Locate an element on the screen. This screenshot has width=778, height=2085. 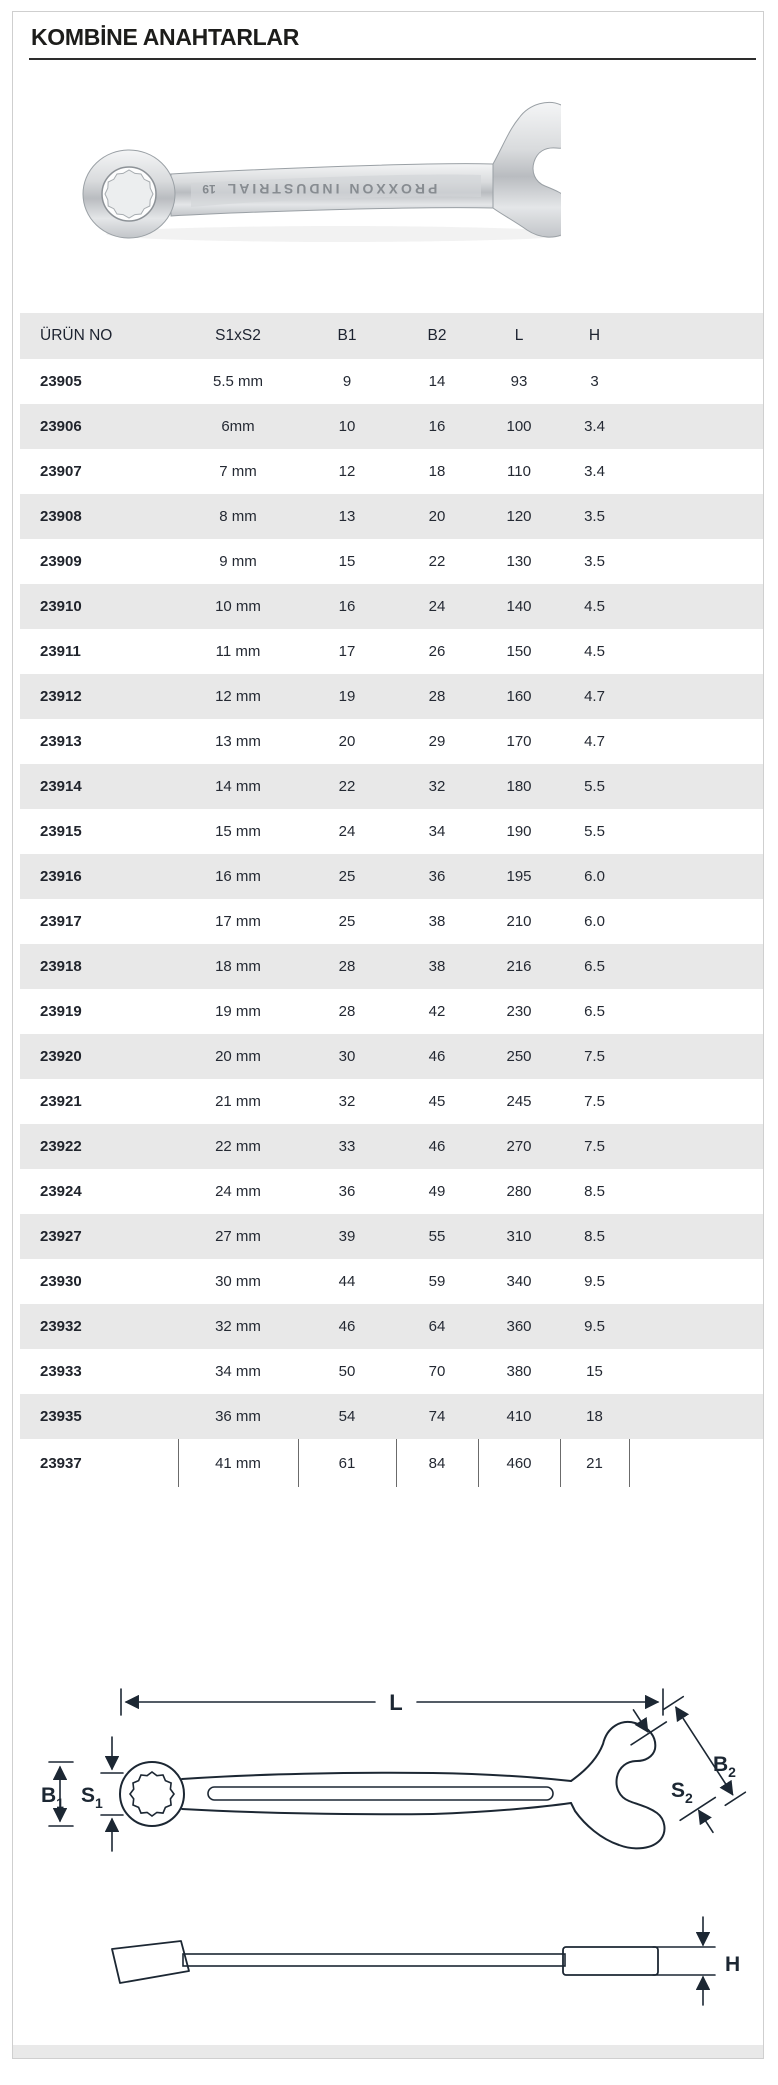
table-cell: 22 mm is located at coordinates (238, 1146).